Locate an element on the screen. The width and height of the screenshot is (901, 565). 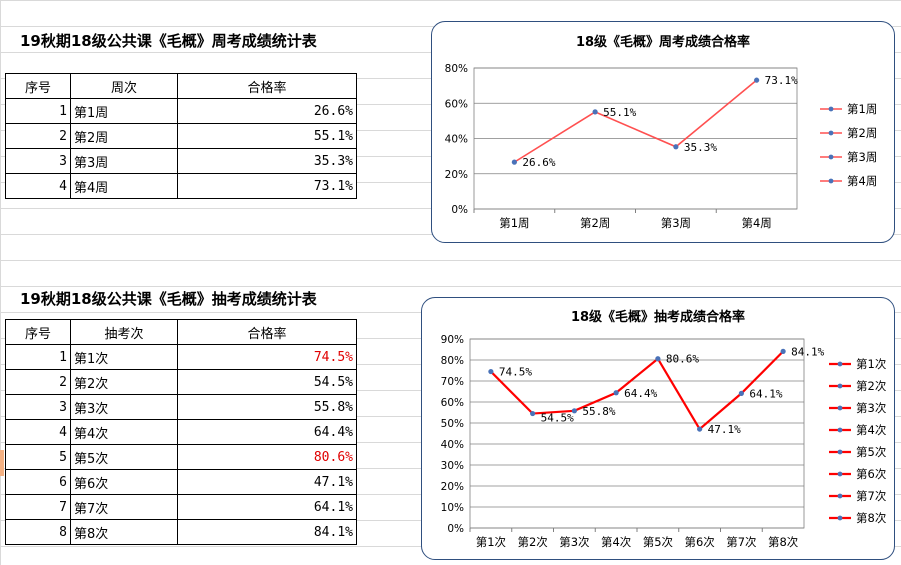
table-row: 8 第8次 84.1% is located at coordinates (181, 532).